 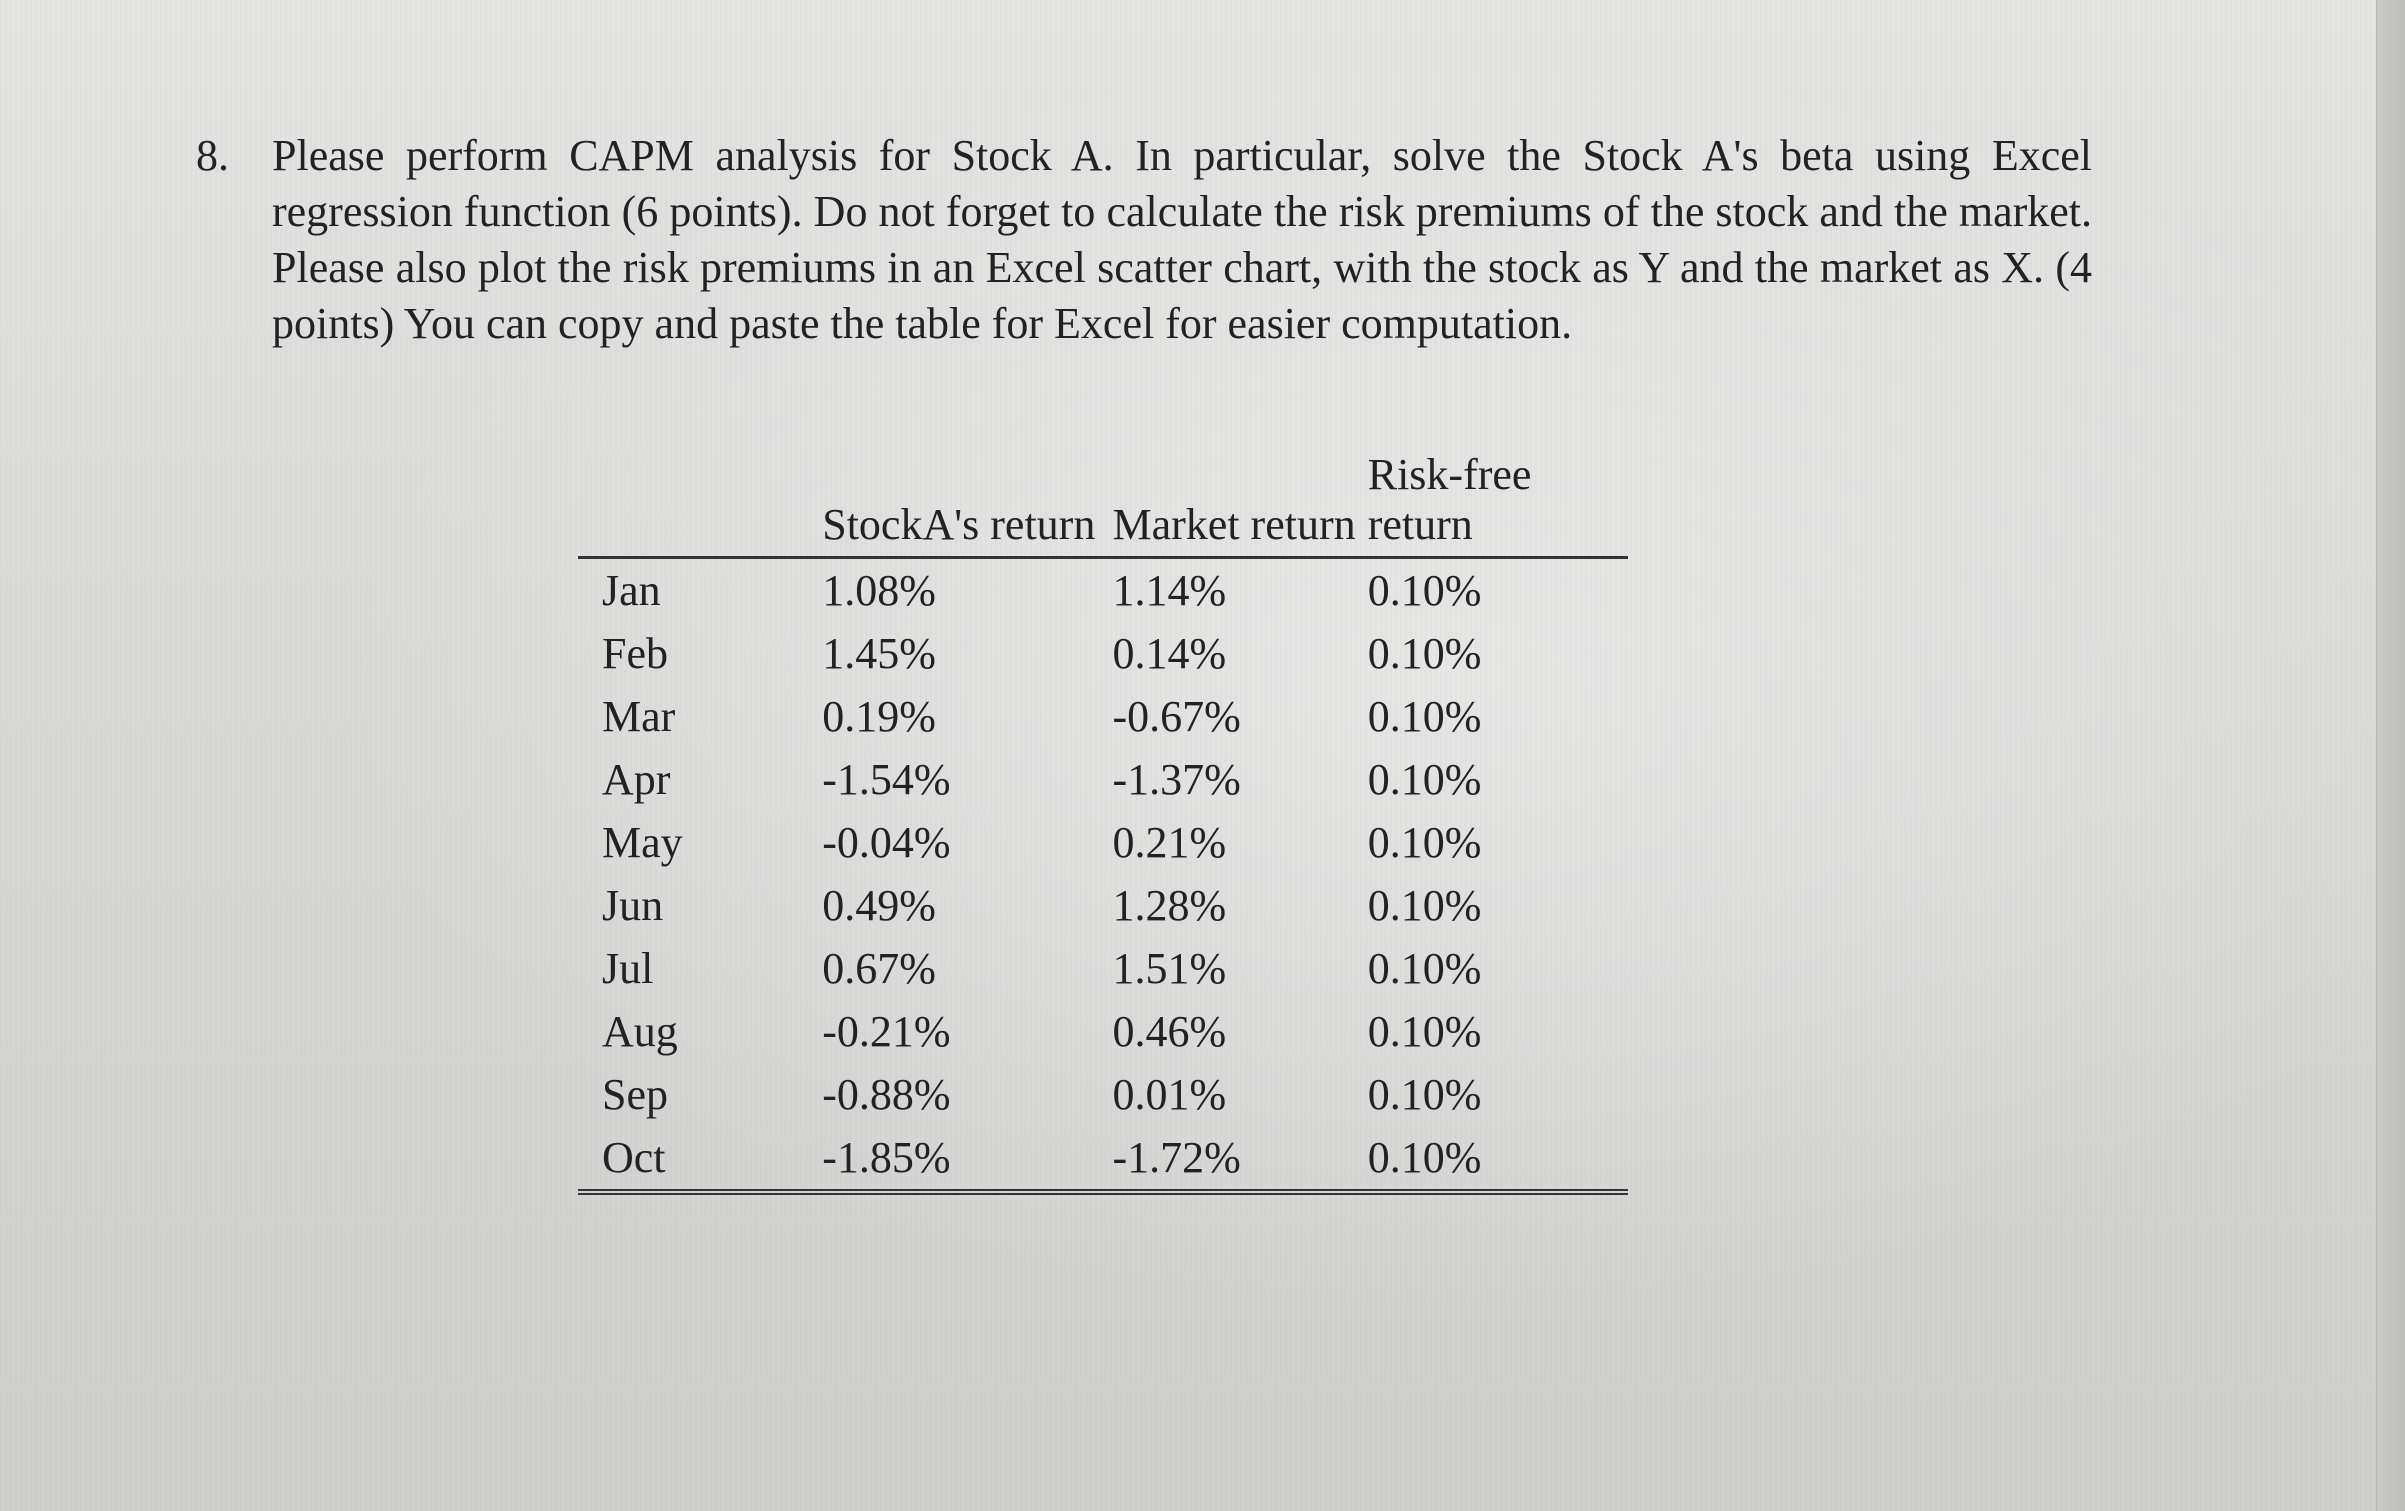 I want to click on market-return-cell: 1.51%, so click(x=1169, y=968).